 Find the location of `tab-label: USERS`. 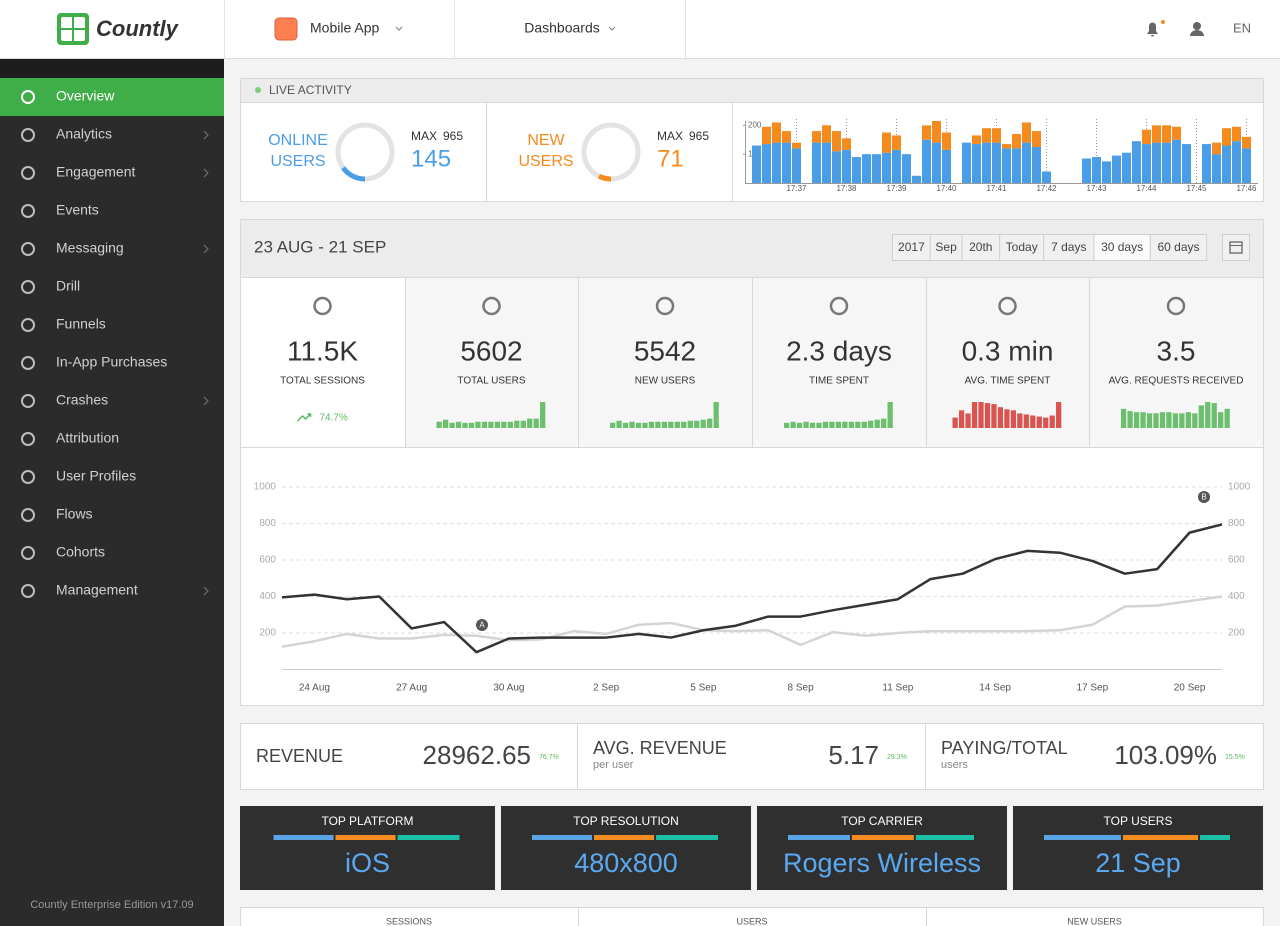

tab-label: USERS is located at coordinates (751, 921).